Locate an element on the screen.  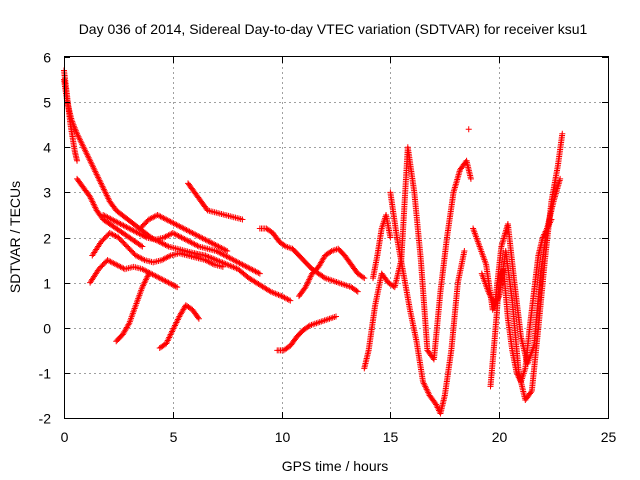
series-outlier is located at coordinates (468, 129).